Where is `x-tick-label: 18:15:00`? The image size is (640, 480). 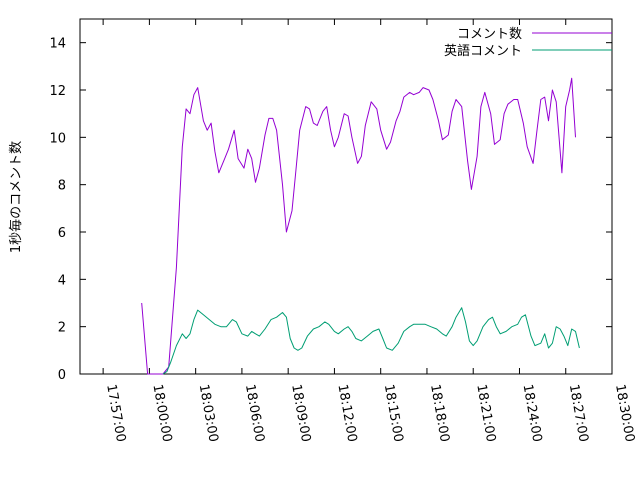 x-tick-label: 18:15:00 is located at coordinates (393, 413).